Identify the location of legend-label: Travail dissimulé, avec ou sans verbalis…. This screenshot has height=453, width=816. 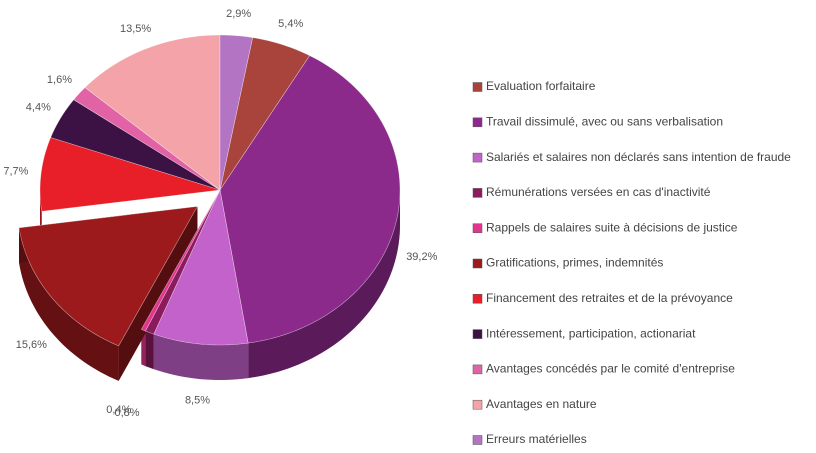
(604, 121).